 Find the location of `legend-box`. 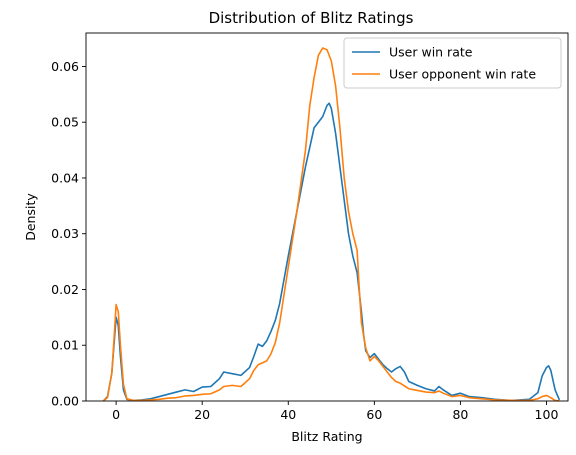

legend-box is located at coordinates (452, 63).